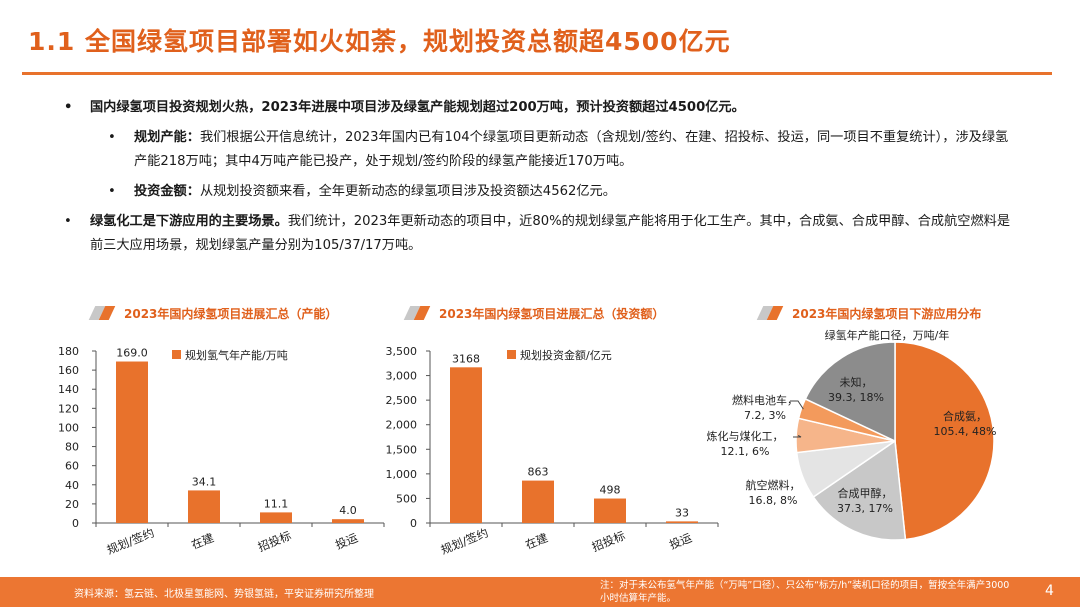  What do you see at coordinates (402, 376) in the screenshot?
I see `chart2-y-tick-label: 3,000` at bounding box center [402, 376].